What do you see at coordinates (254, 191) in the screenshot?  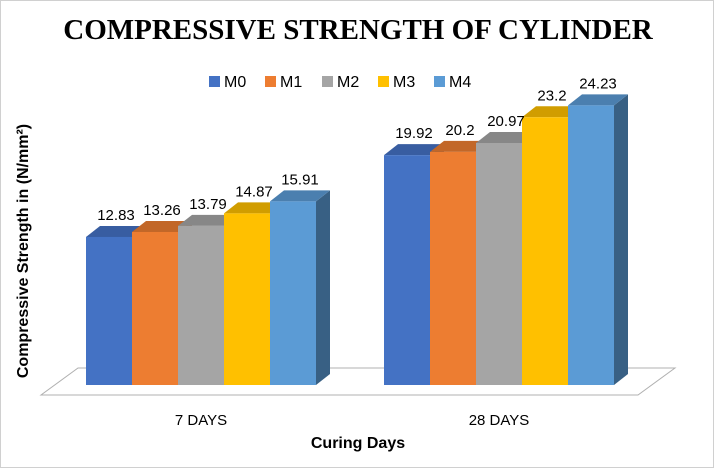 I see `value-label: 14.87` at bounding box center [254, 191].